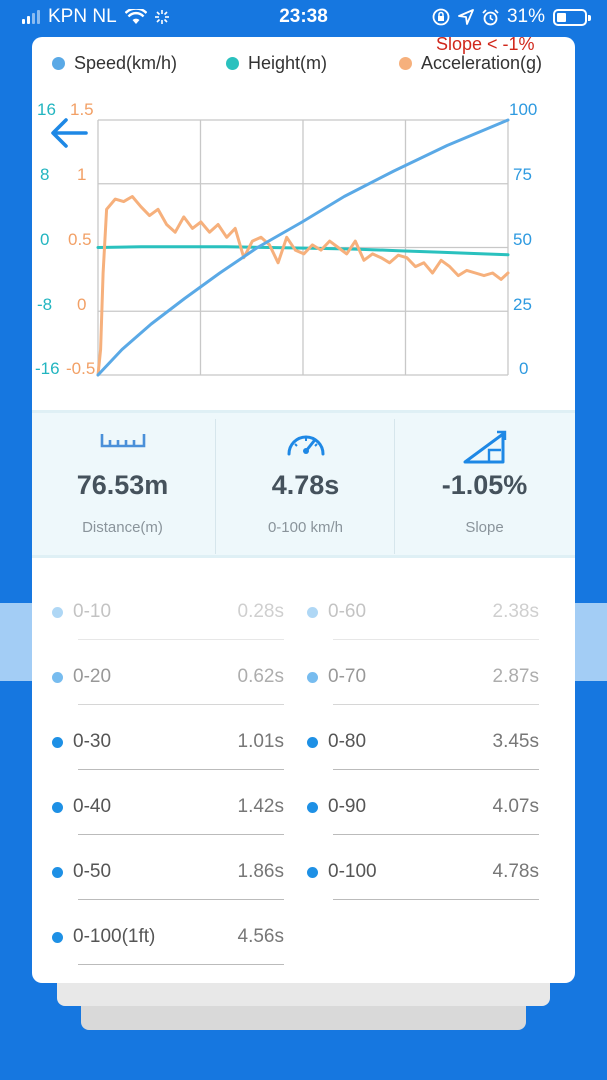 The image size is (607, 1080). I want to click on list-item: 0-90 4.07s, so click(413, 817).